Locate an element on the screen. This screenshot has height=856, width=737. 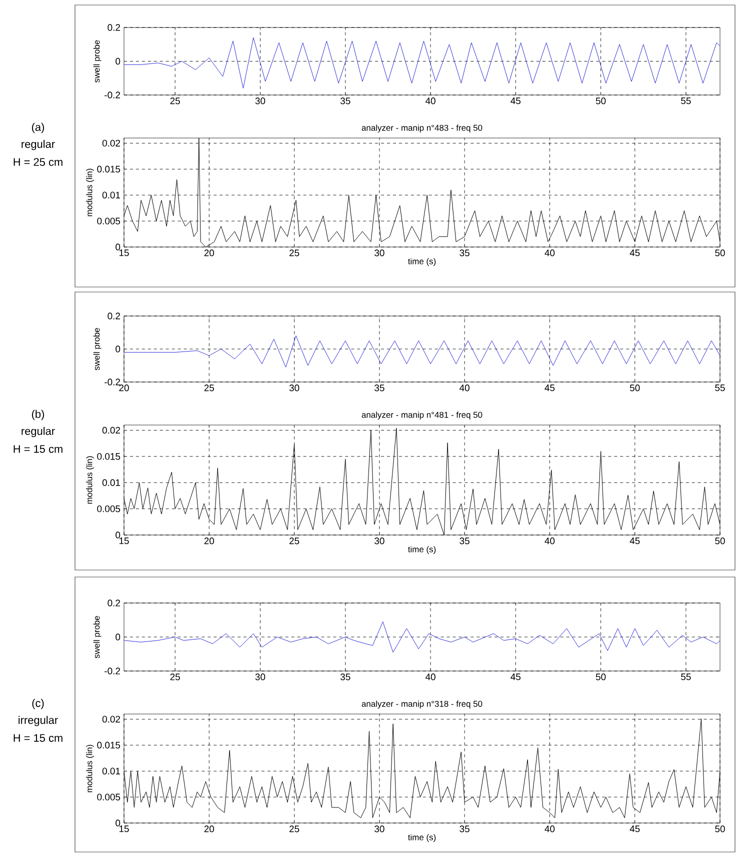
text: (a) is located at coordinates (38, 128).